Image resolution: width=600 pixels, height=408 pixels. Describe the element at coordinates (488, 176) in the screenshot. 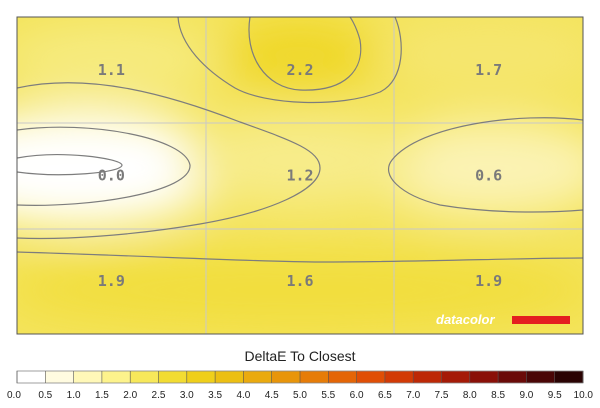

I see `cell-value-r1-c2: 0.6` at that location.